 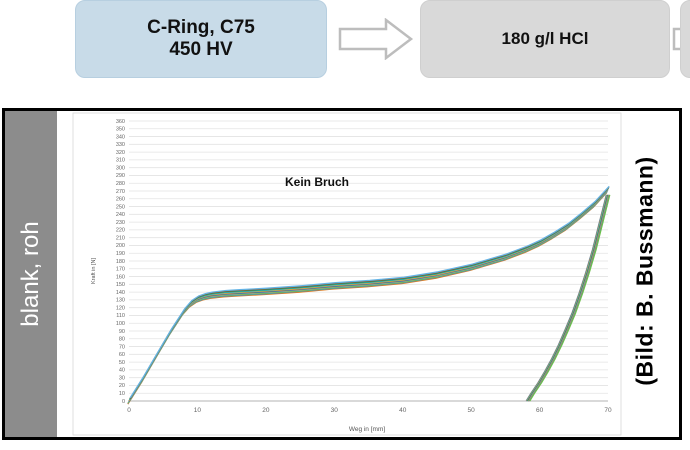 I want to click on y-tick-label: 120, so click(x=120, y=308).